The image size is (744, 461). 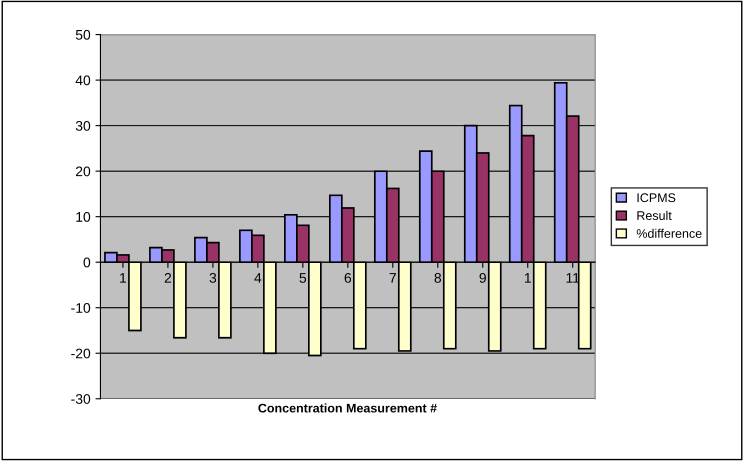 What do you see at coordinates (258, 278) in the screenshot?
I see `x-tick-label: 4` at bounding box center [258, 278].